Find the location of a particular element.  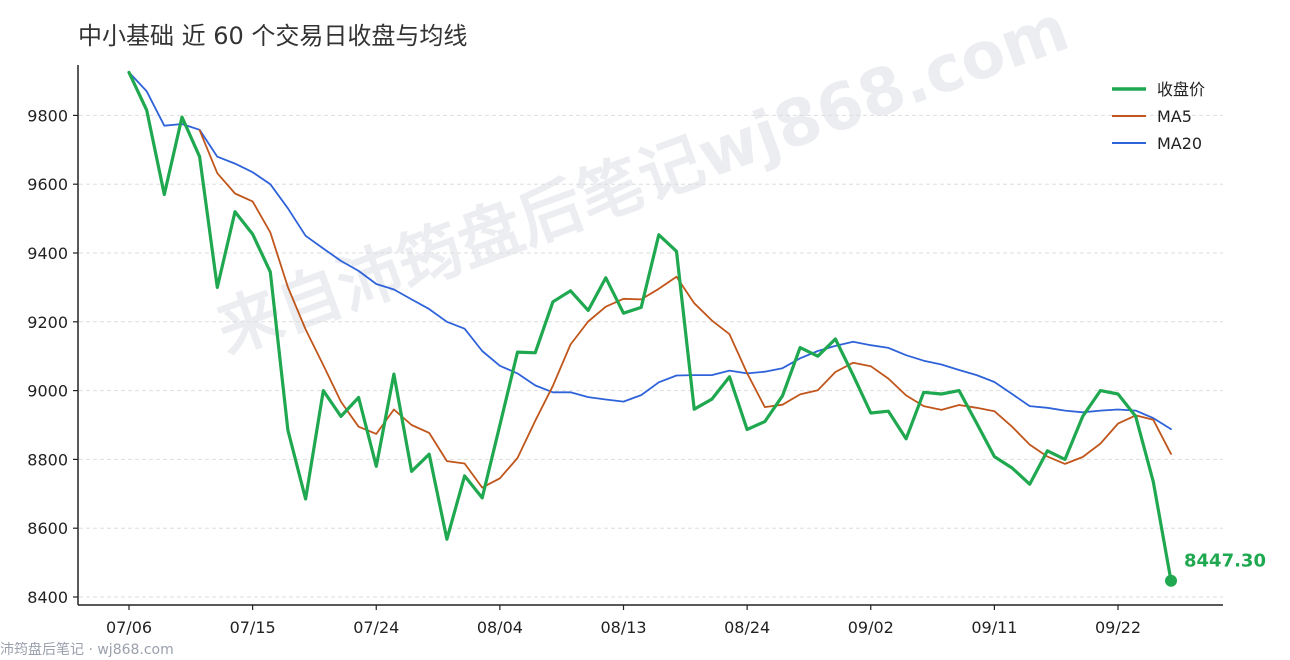

y-tick-label: 9000 is located at coordinates (47, 391).